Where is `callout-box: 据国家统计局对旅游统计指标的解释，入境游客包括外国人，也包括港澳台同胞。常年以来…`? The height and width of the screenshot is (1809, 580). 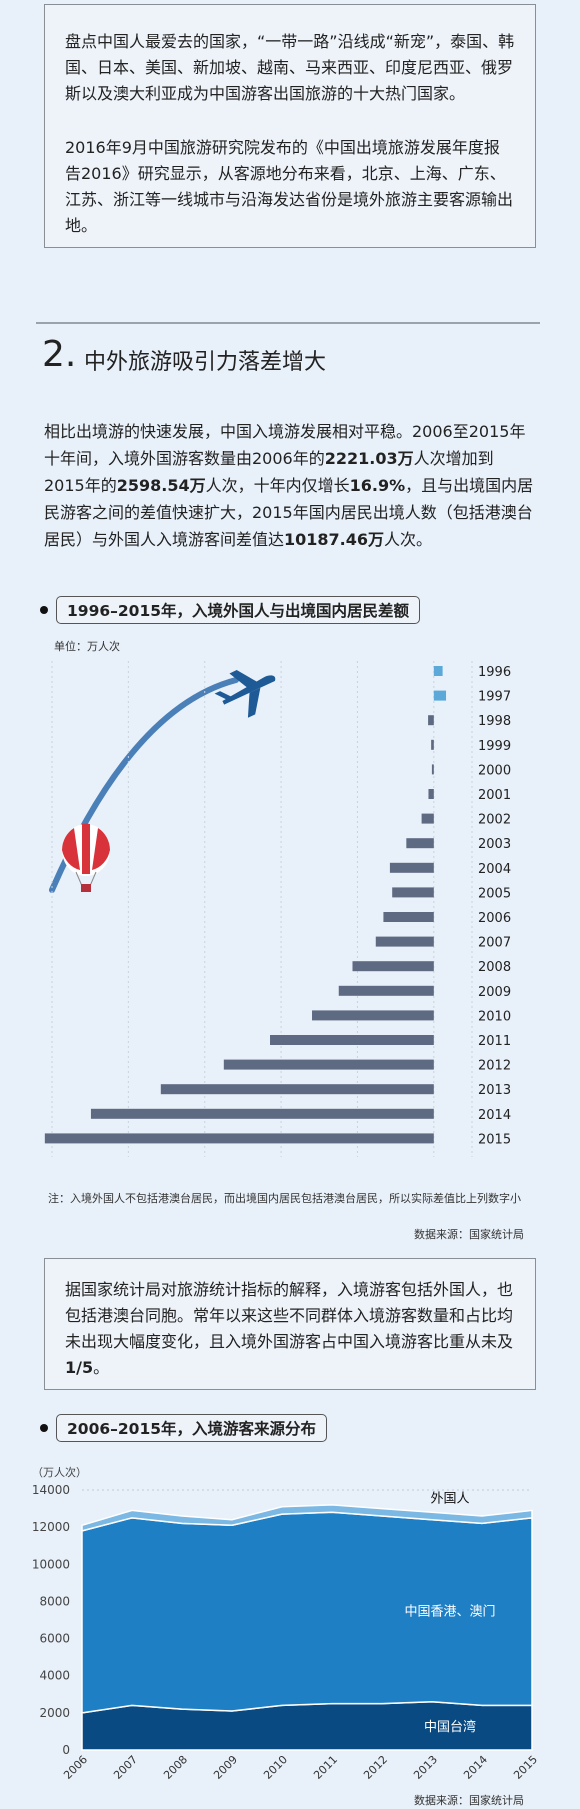 callout-box: 据国家统计局对旅游统计指标的解释，入境游客包括外国人，也包括港澳台同胞。常年以来… is located at coordinates (290, 1324).